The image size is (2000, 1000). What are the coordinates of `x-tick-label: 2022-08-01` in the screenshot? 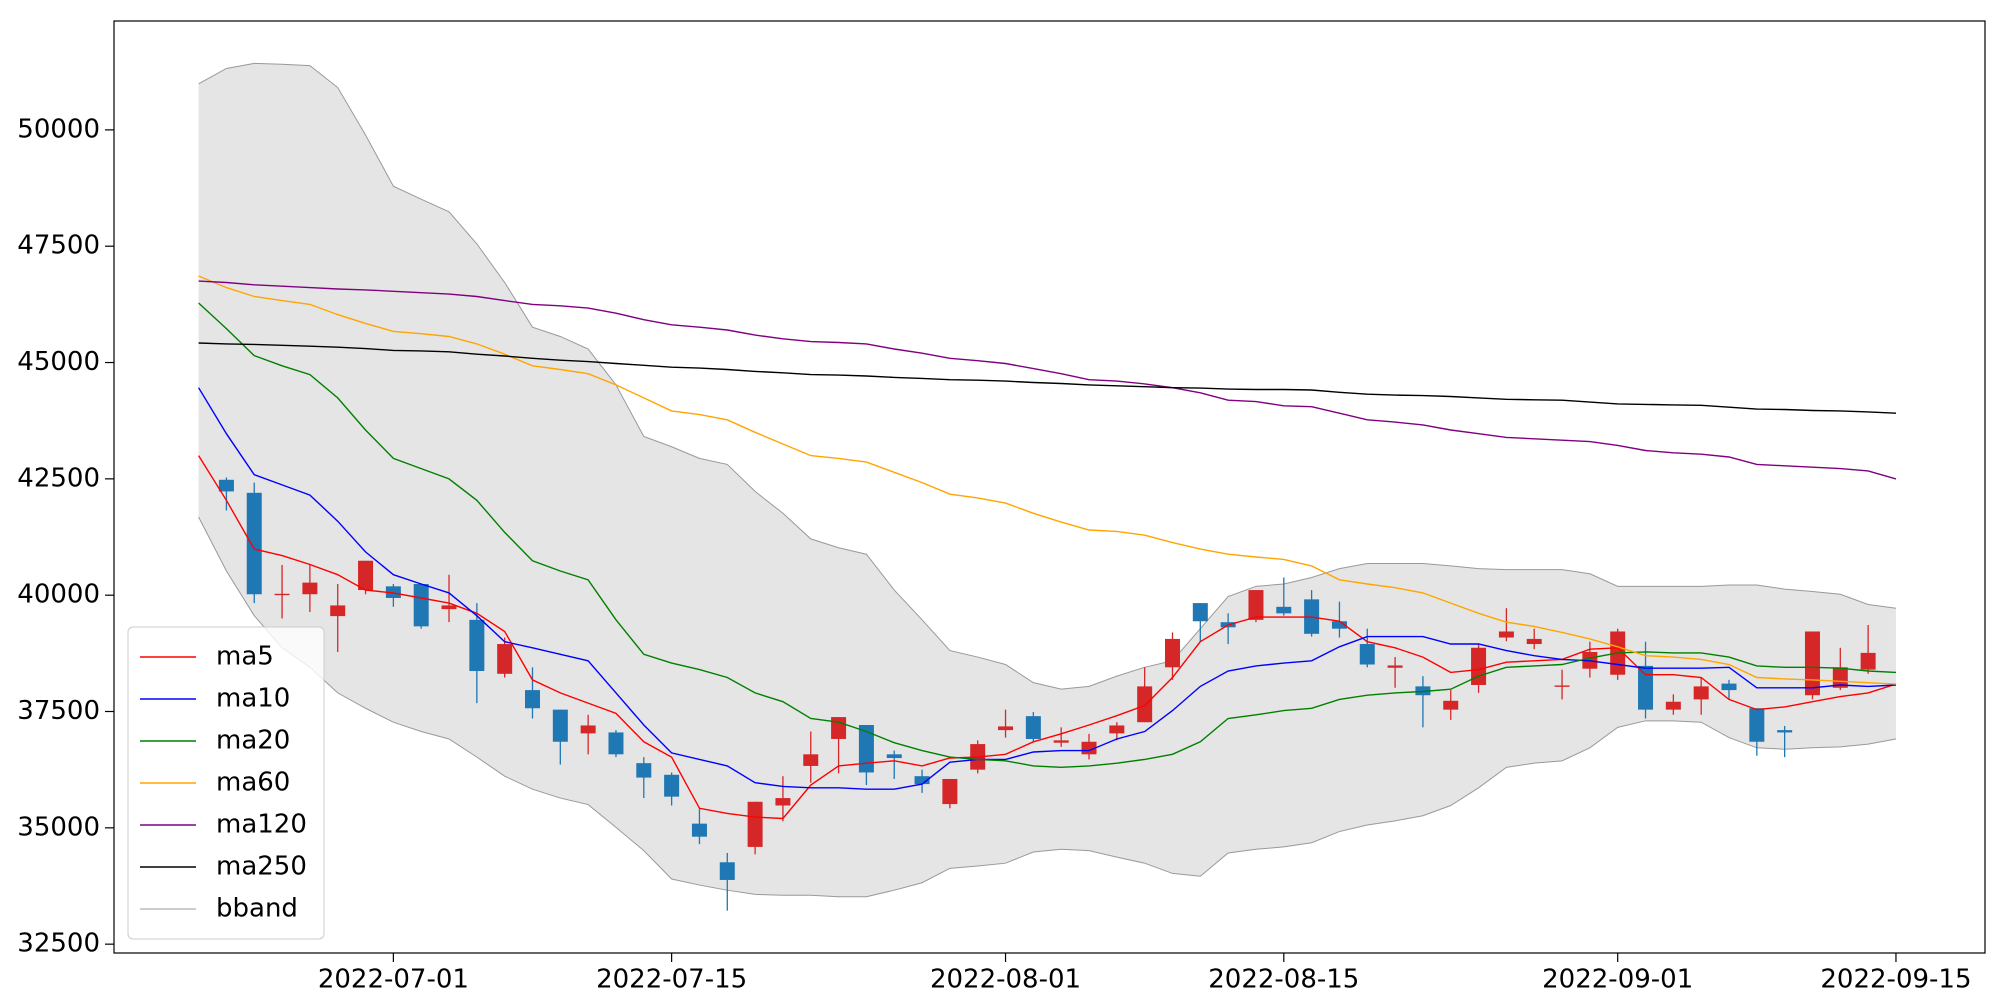 It's located at (1005, 980).